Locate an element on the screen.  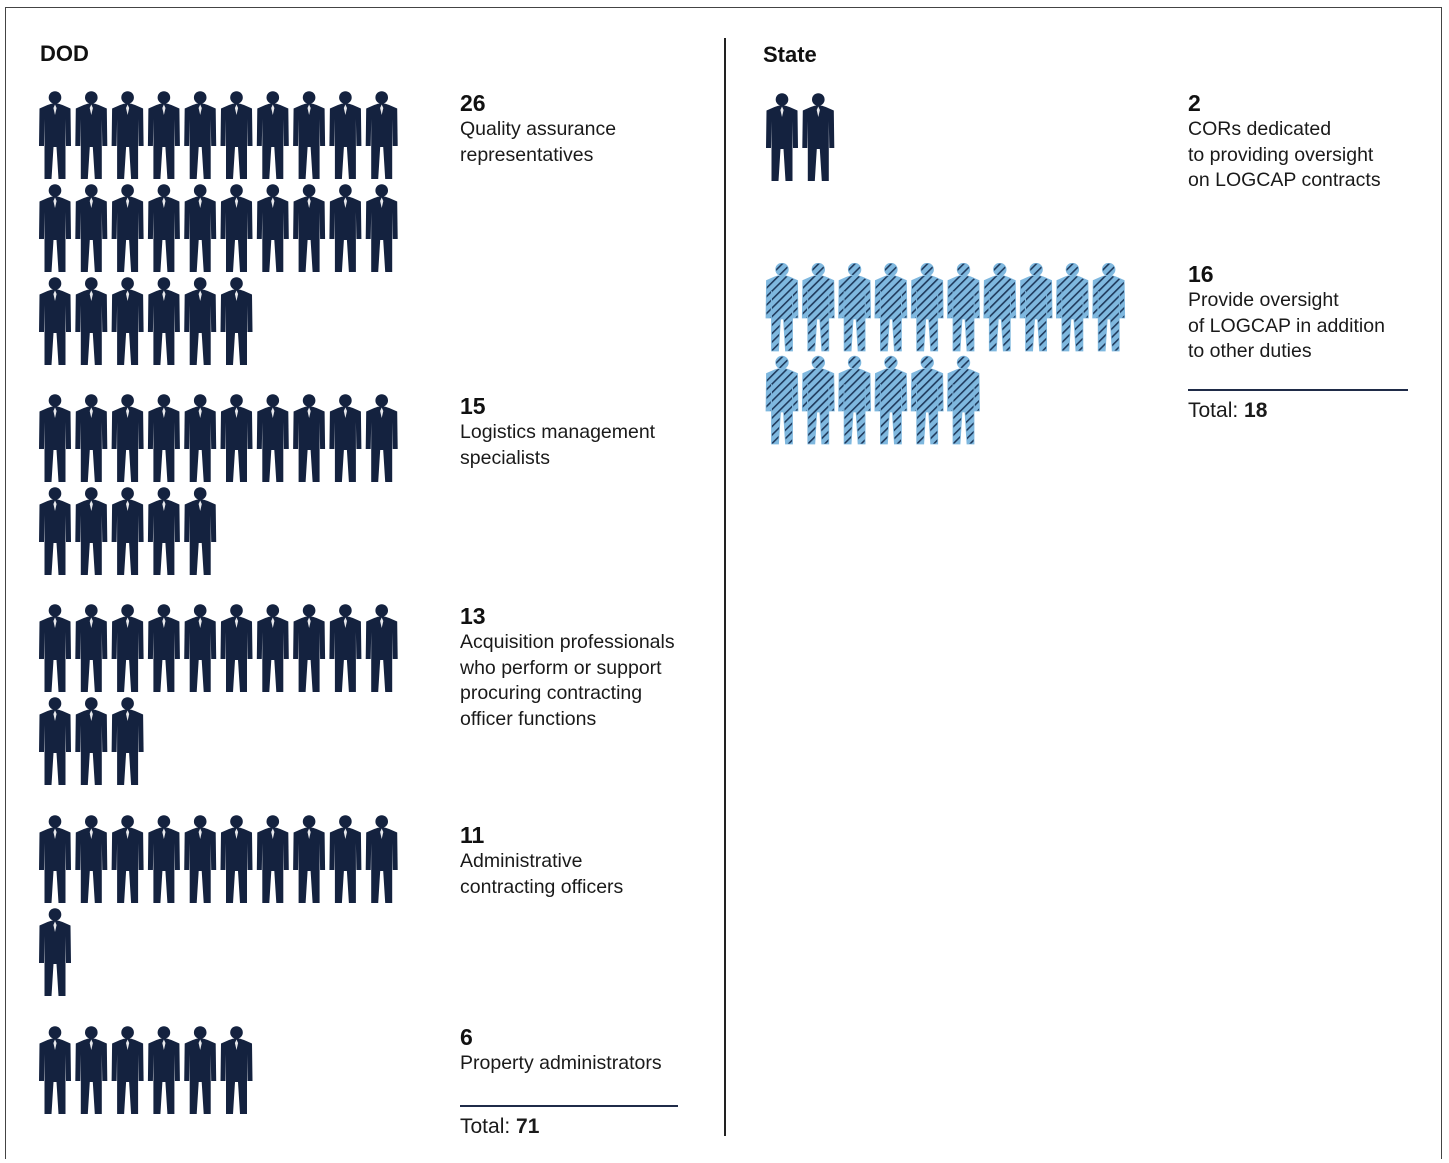
dod-total-label: Total: is located at coordinates (485, 1126).